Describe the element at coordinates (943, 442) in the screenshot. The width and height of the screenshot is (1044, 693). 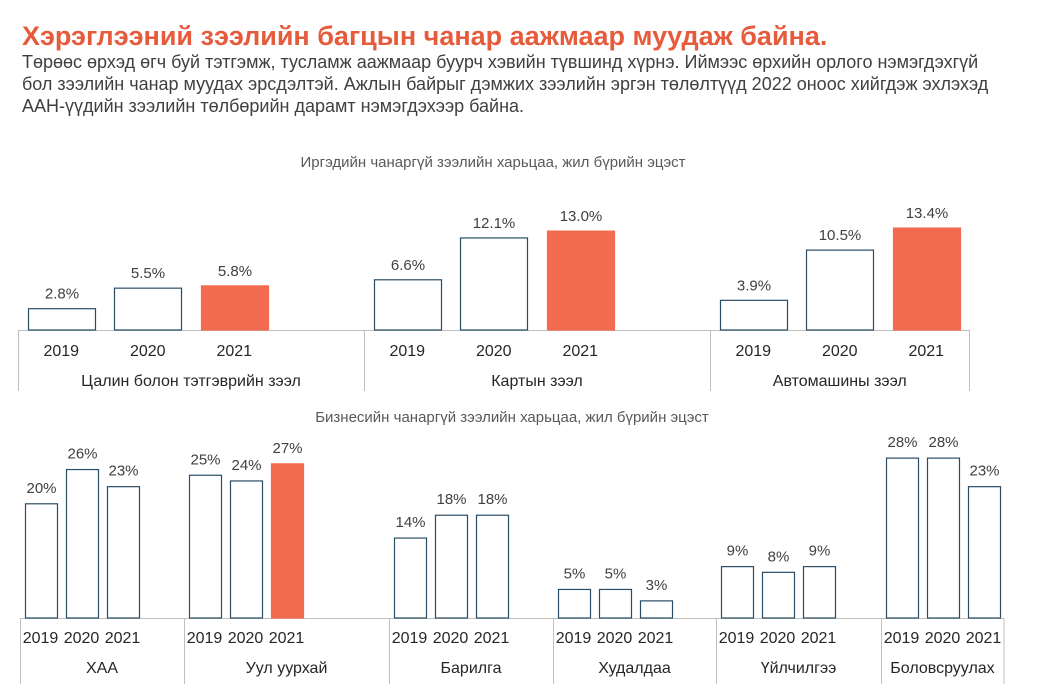
I see `value-label-2020: 28%` at that location.